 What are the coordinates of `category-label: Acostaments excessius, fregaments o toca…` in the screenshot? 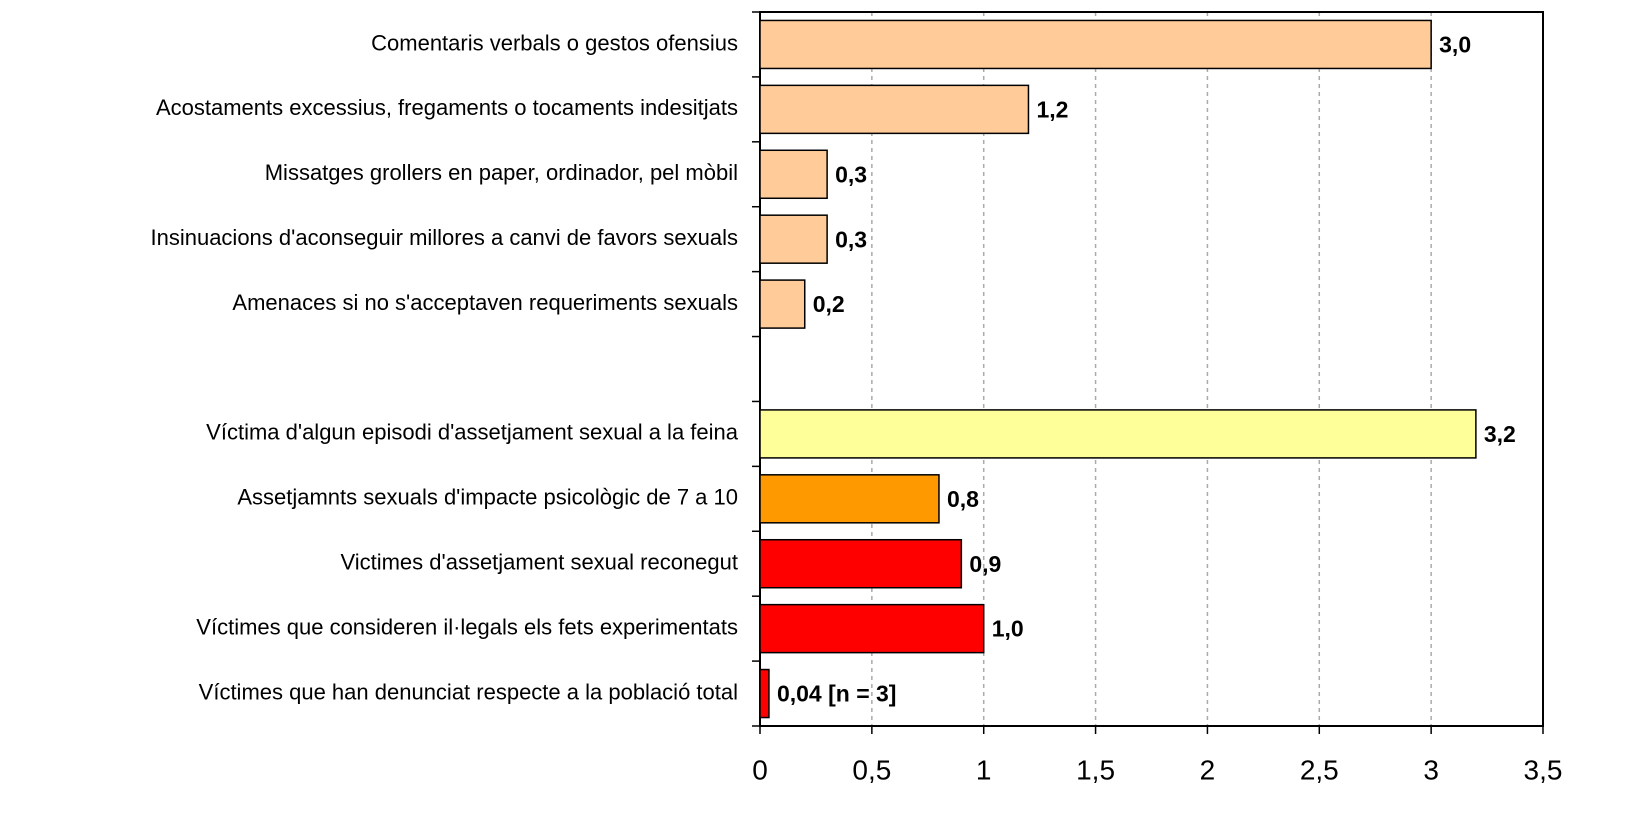 It's located at (447, 107).